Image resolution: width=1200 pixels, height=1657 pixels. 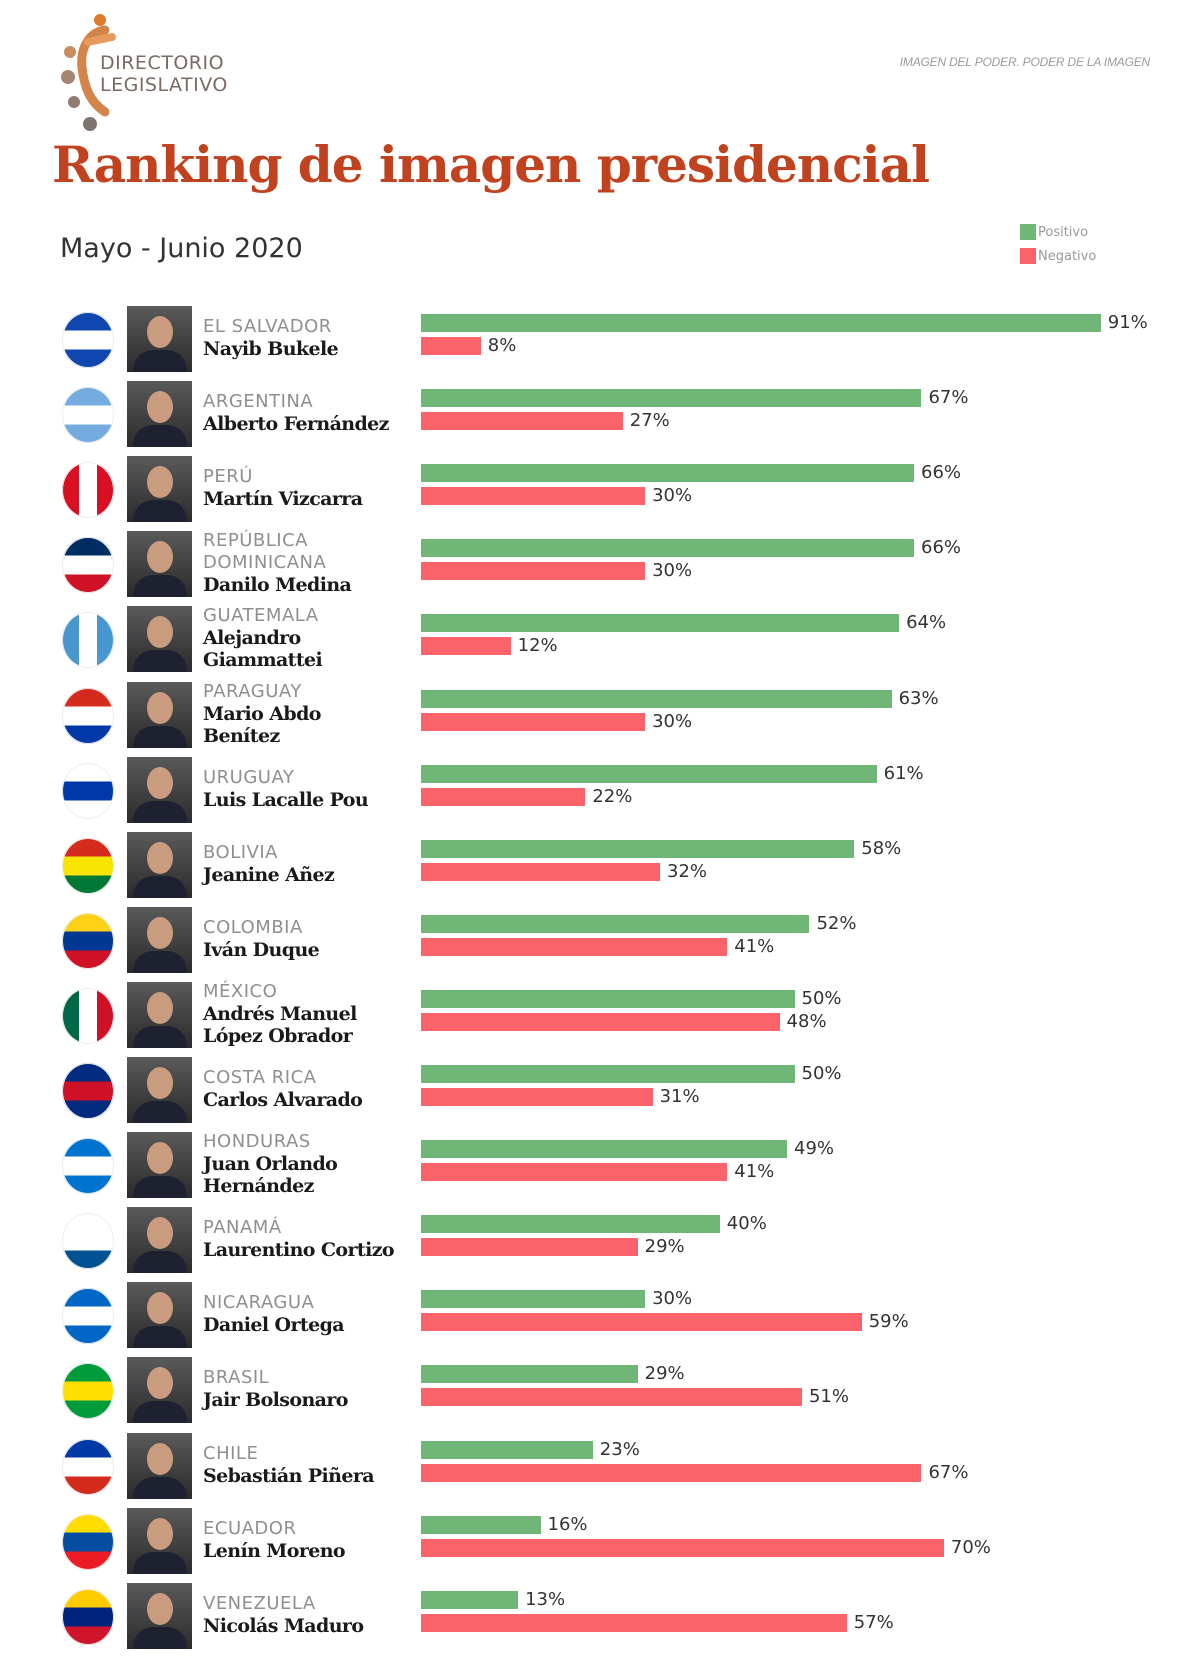 I want to click on president-name: Carlos Alvarado, so click(x=283, y=1100).